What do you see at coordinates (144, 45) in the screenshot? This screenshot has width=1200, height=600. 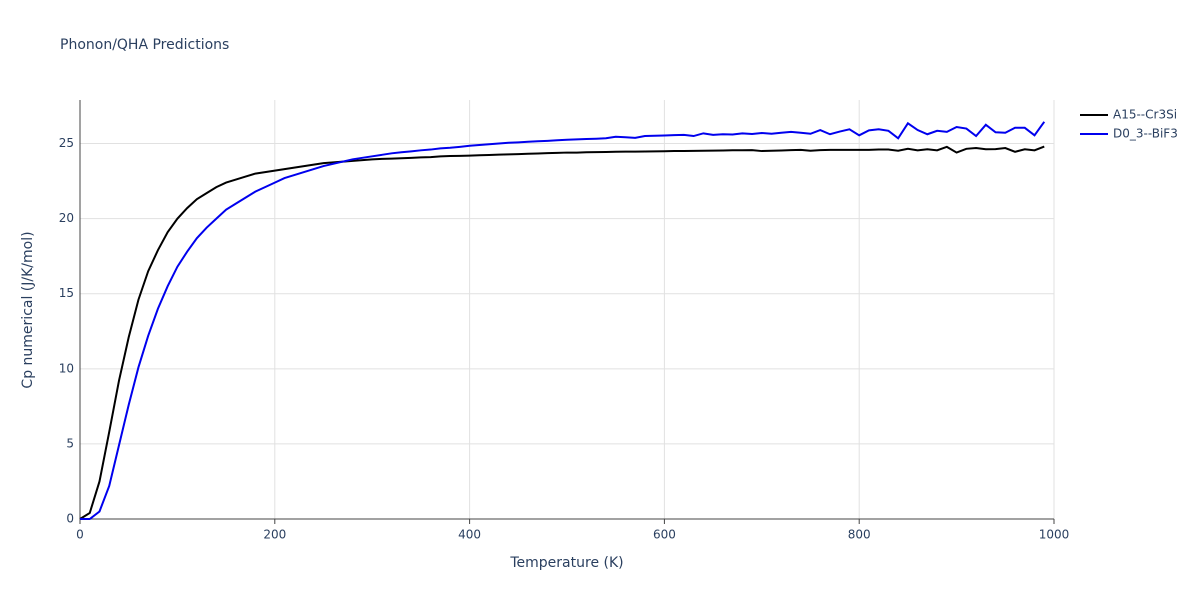 I see `chart-title: Phonon/QHA Predictions` at bounding box center [144, 45].